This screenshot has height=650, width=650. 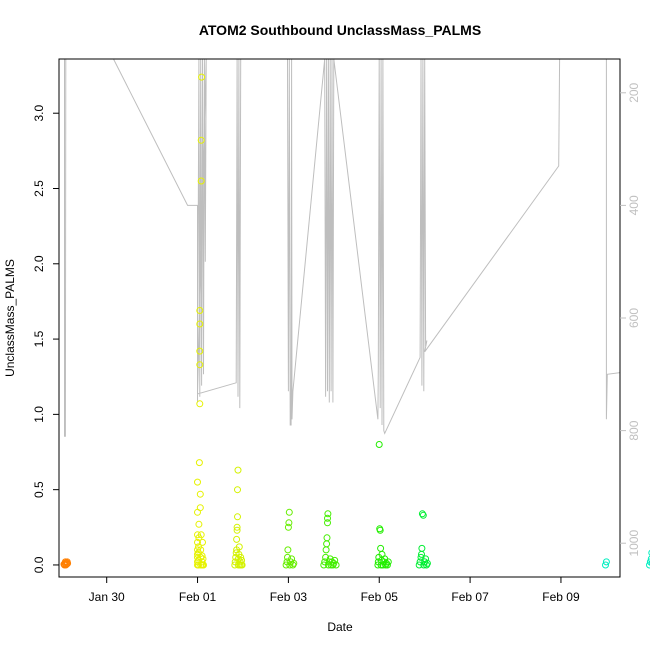 I want to click on y-axis-label: UnclassMass_PALMS, so click(x=10, y=318).